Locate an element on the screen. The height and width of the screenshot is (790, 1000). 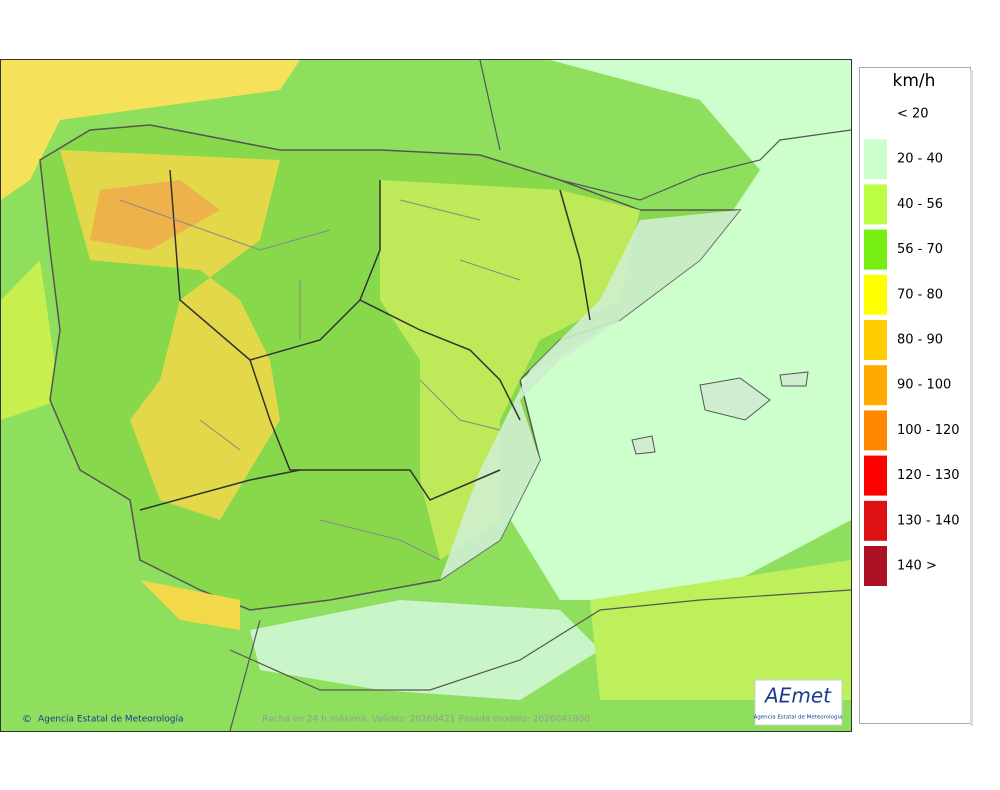
logo-box is located at coordinates (798, 702).